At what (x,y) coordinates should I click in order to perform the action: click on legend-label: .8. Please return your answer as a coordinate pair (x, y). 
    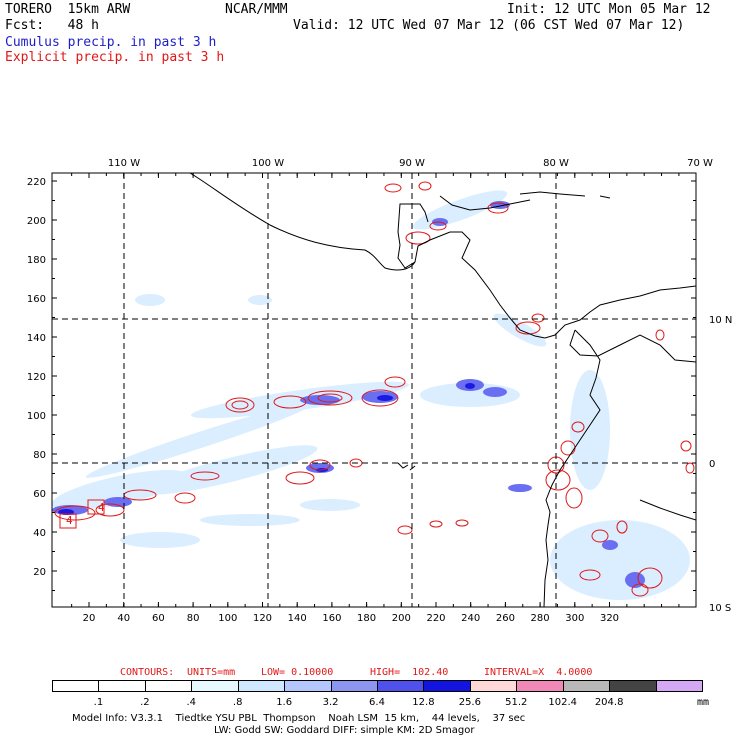
    Looking at the image, I should click on (237, 702).